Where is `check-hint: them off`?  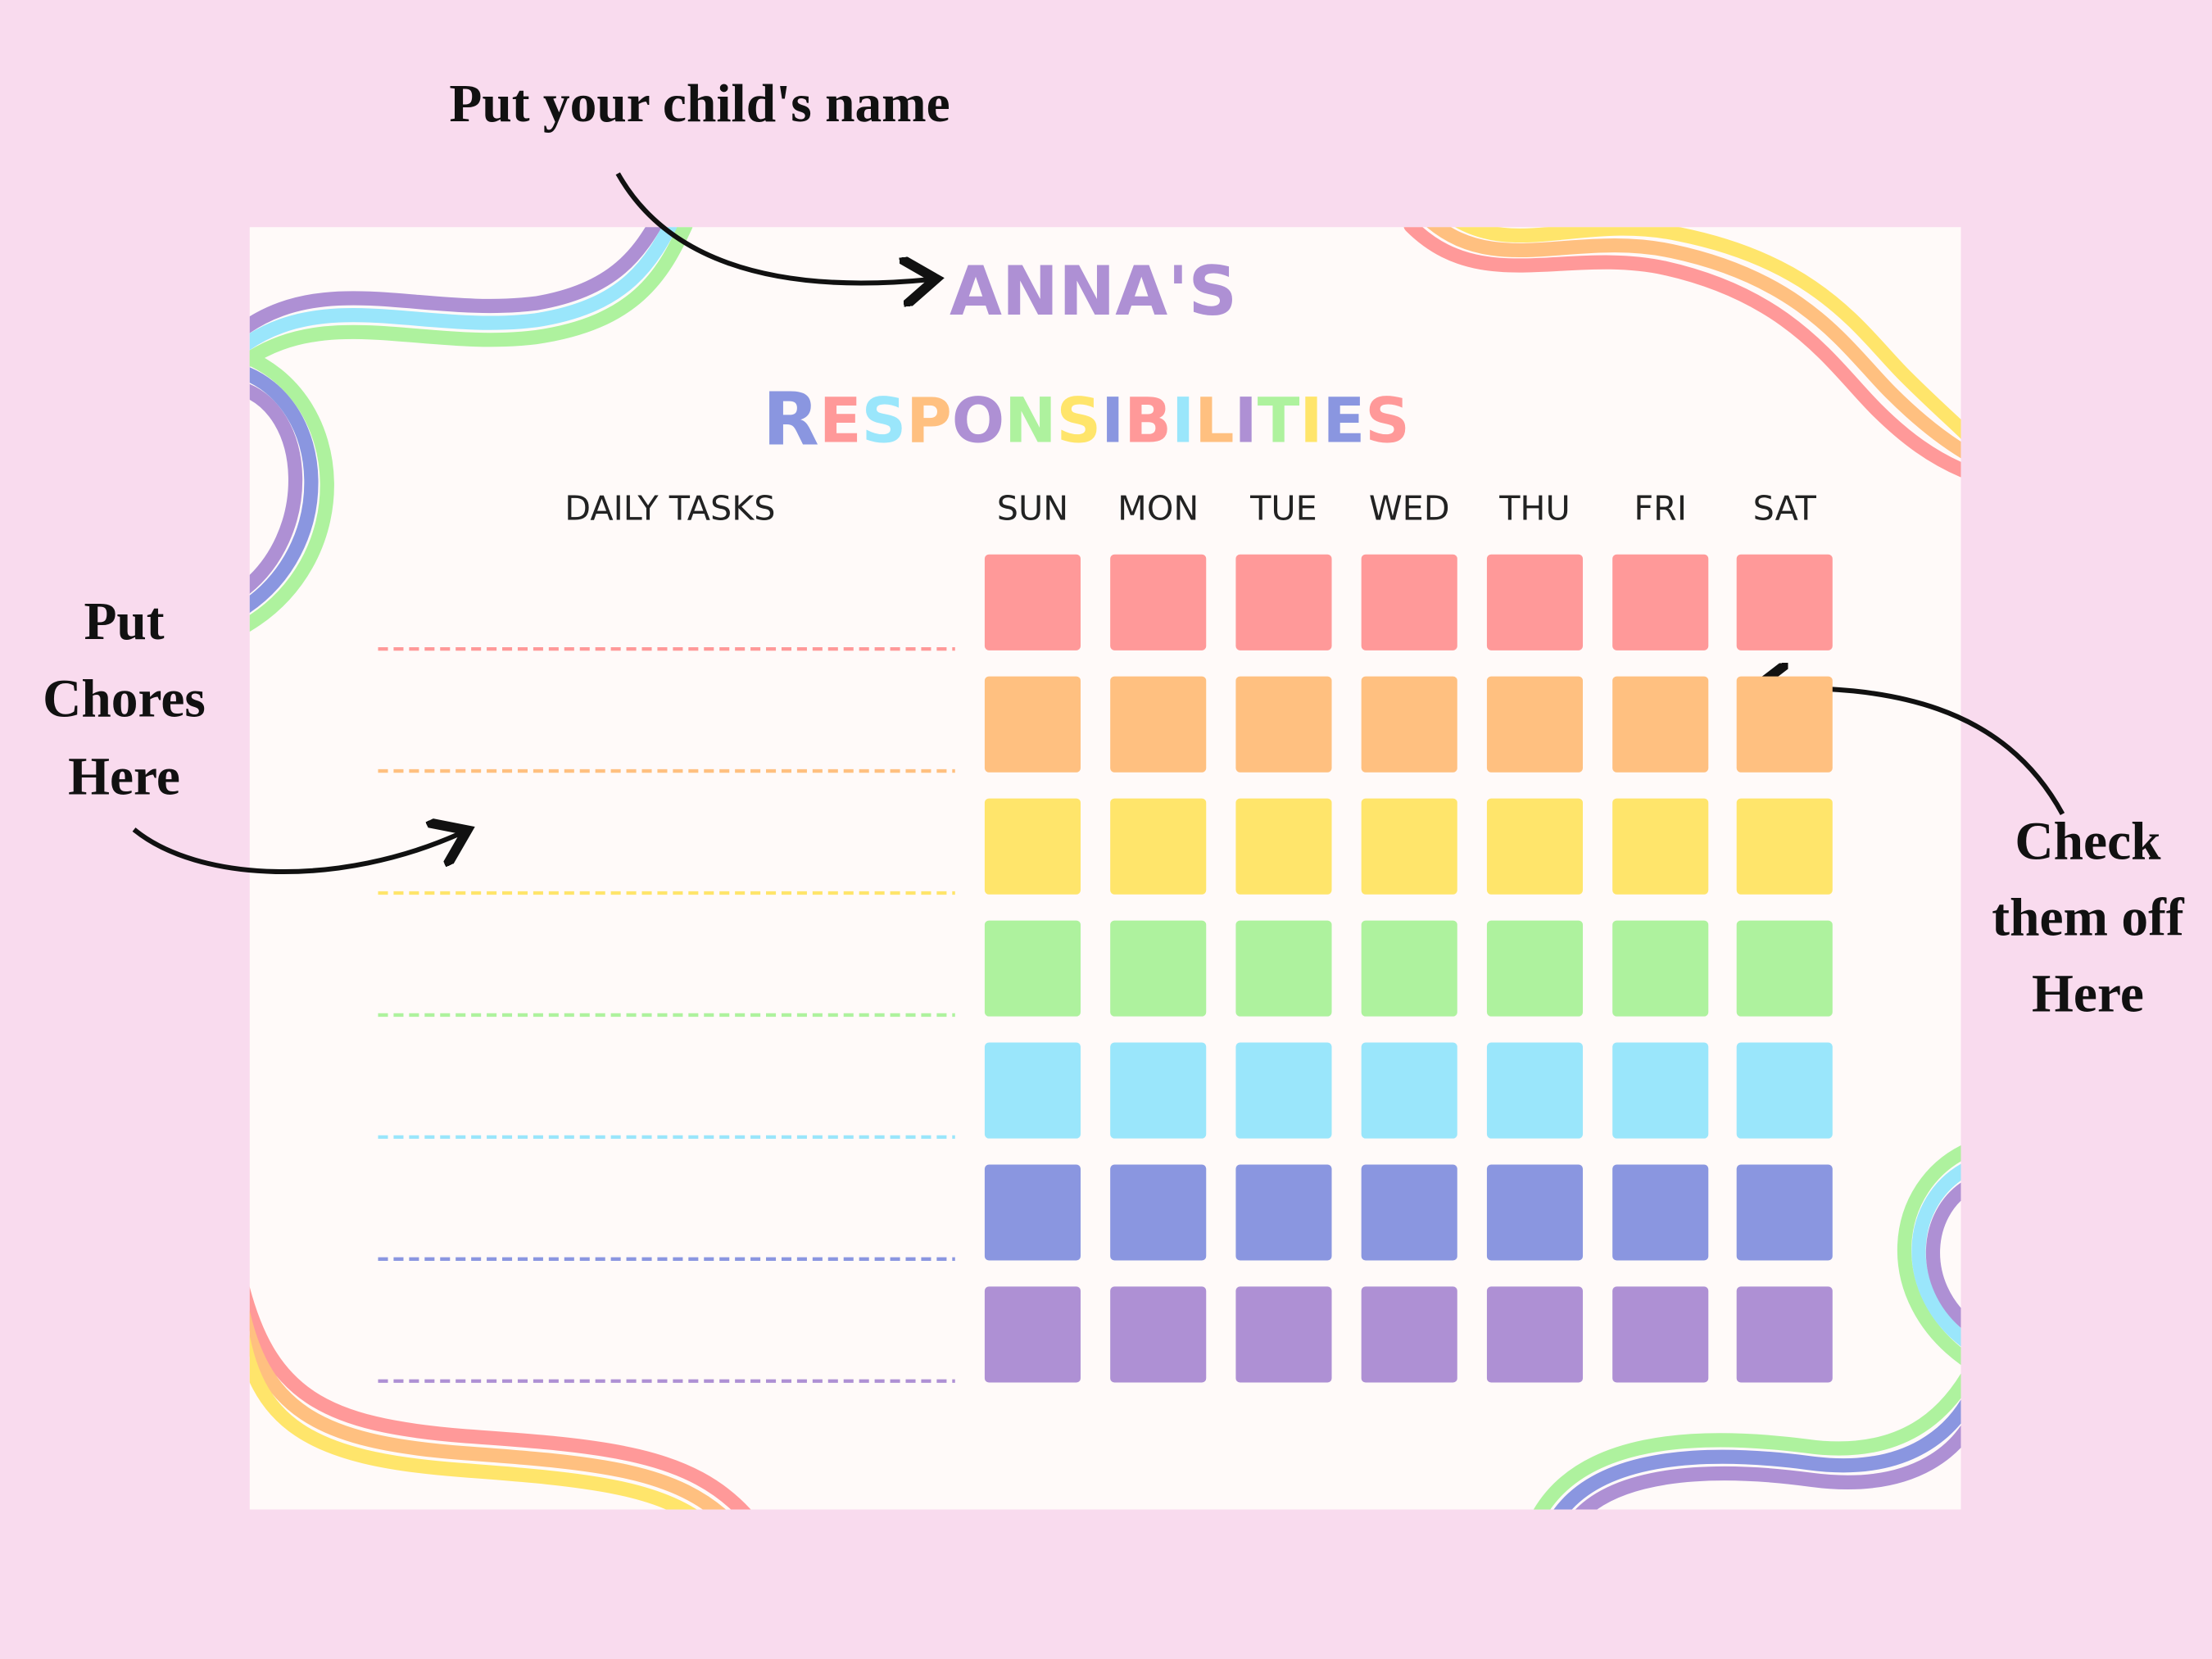 check-hint: them off is located at coordinates (2088, 918).